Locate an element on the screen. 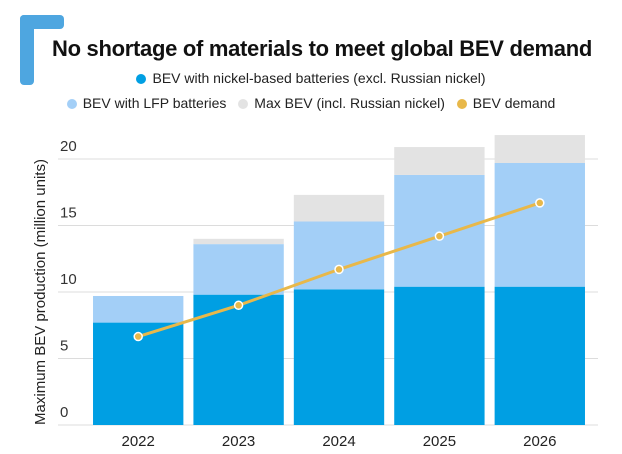 The image size is (622, 454). x-tick-label: 2023 is located at coordinates (238, 441).